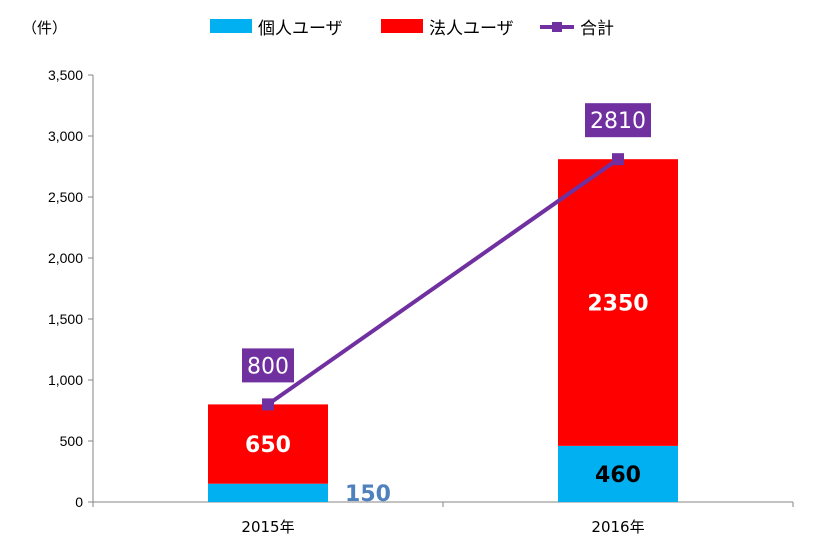 The width and height of the screenshot is (816, 551). What do you see at coordinates (471, 29) in the screenshot?
I see `legend-label: 法人ユーザ` at bounding box center [471, 29].